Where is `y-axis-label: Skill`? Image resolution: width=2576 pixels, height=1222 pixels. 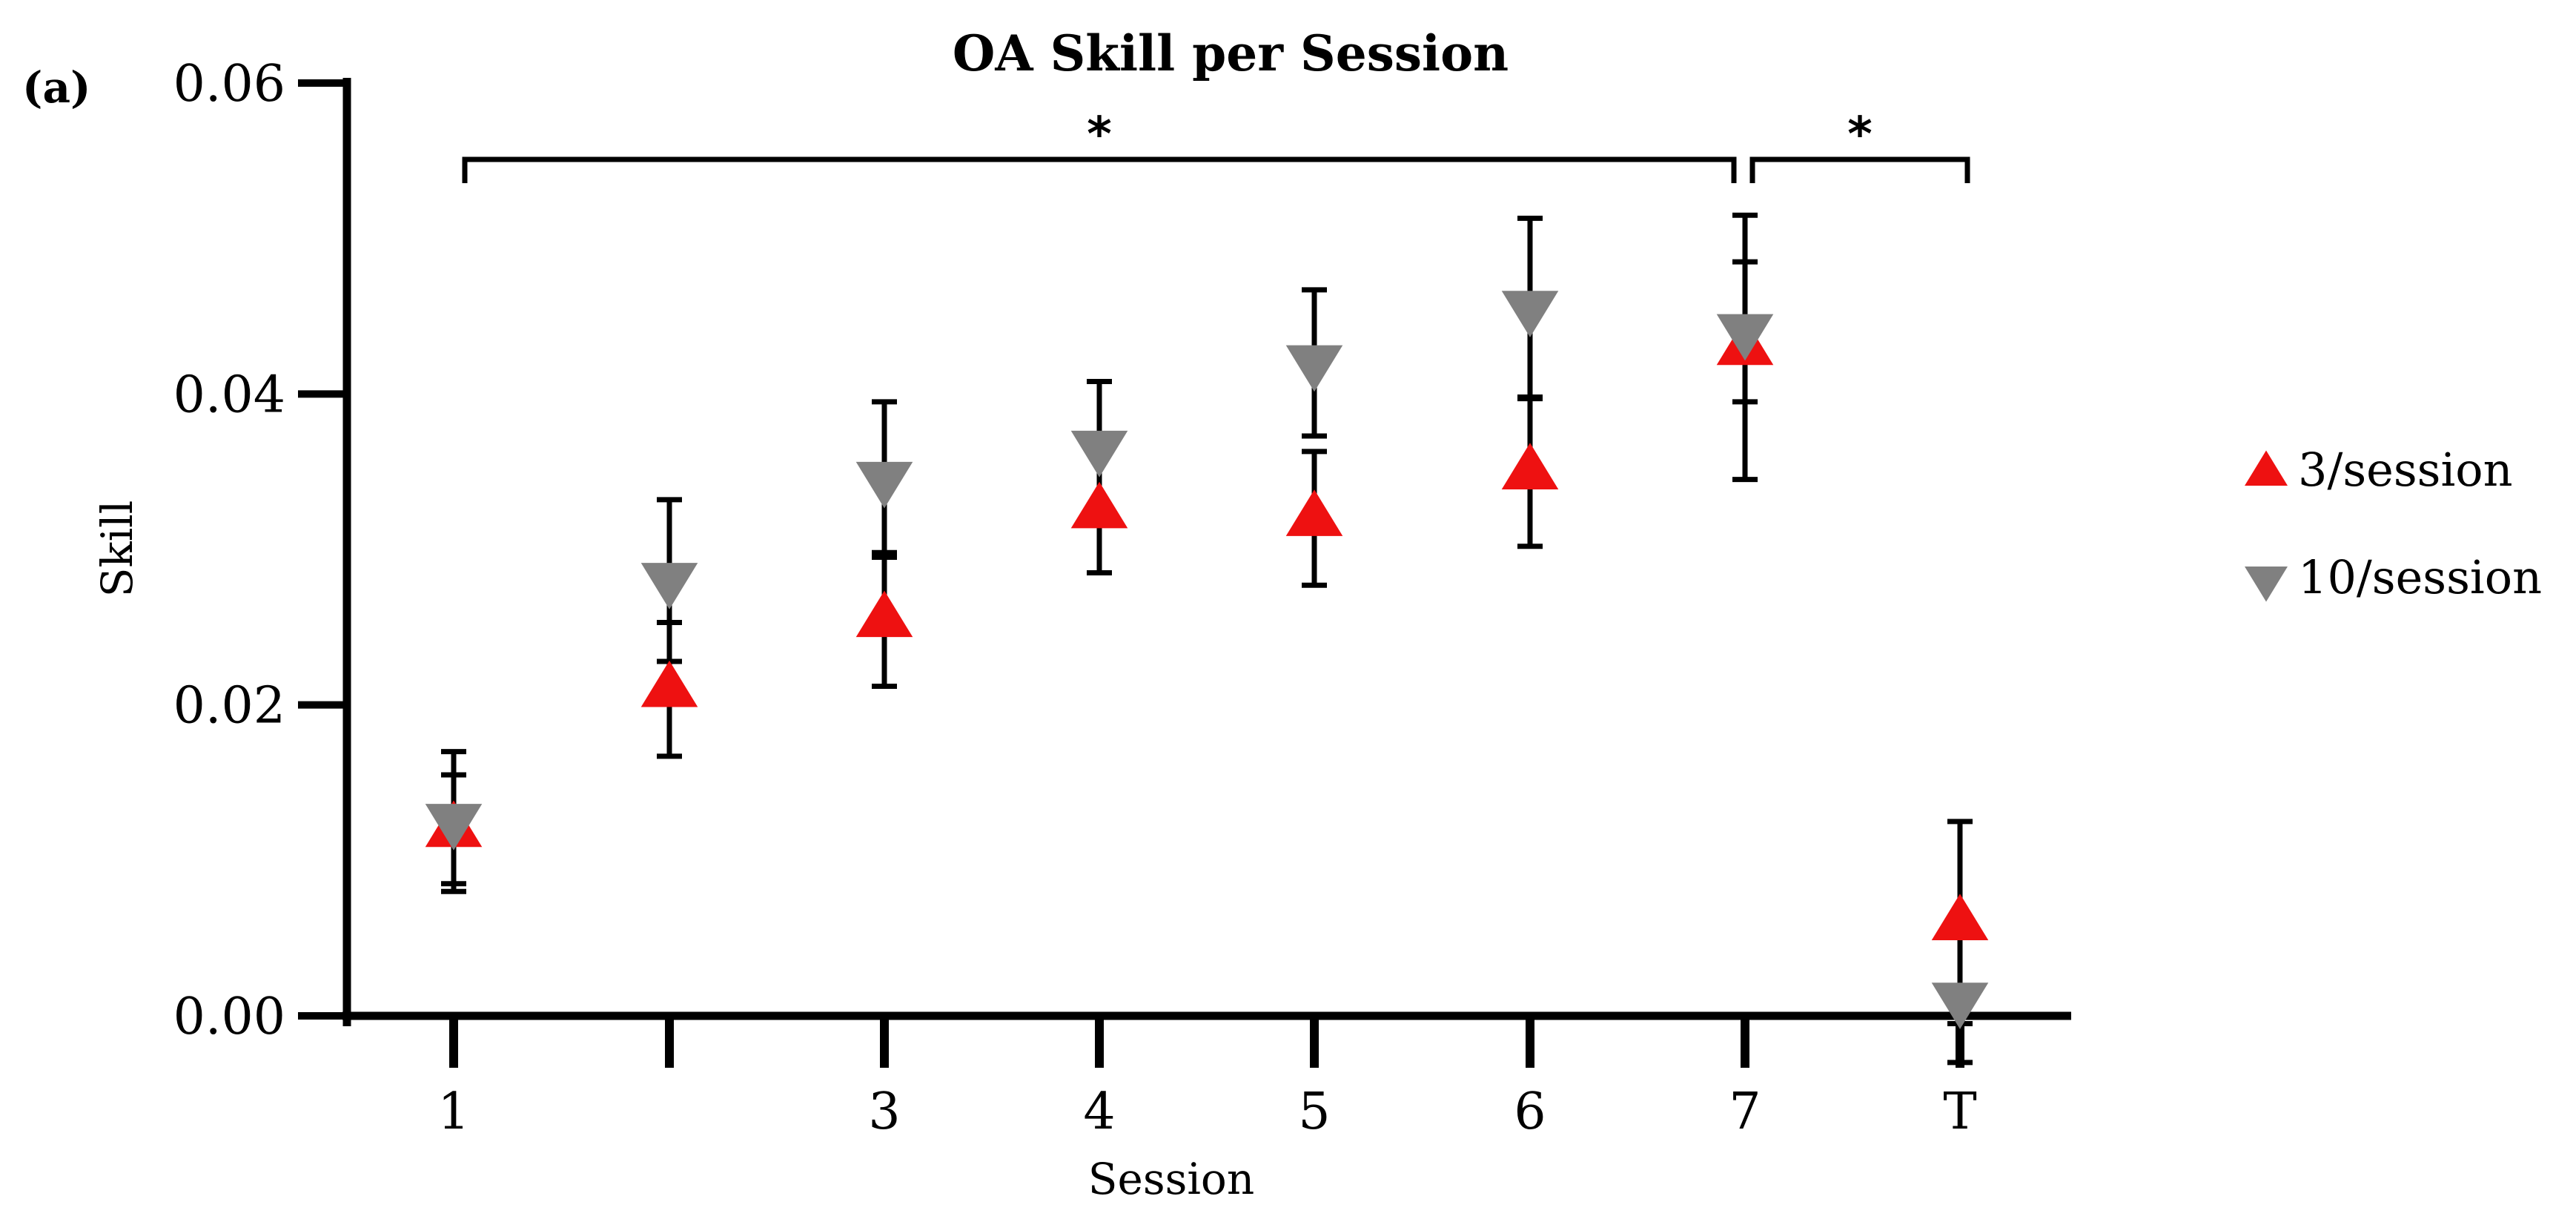
y-axis-label: Skill is located at coordinates (117, 549).